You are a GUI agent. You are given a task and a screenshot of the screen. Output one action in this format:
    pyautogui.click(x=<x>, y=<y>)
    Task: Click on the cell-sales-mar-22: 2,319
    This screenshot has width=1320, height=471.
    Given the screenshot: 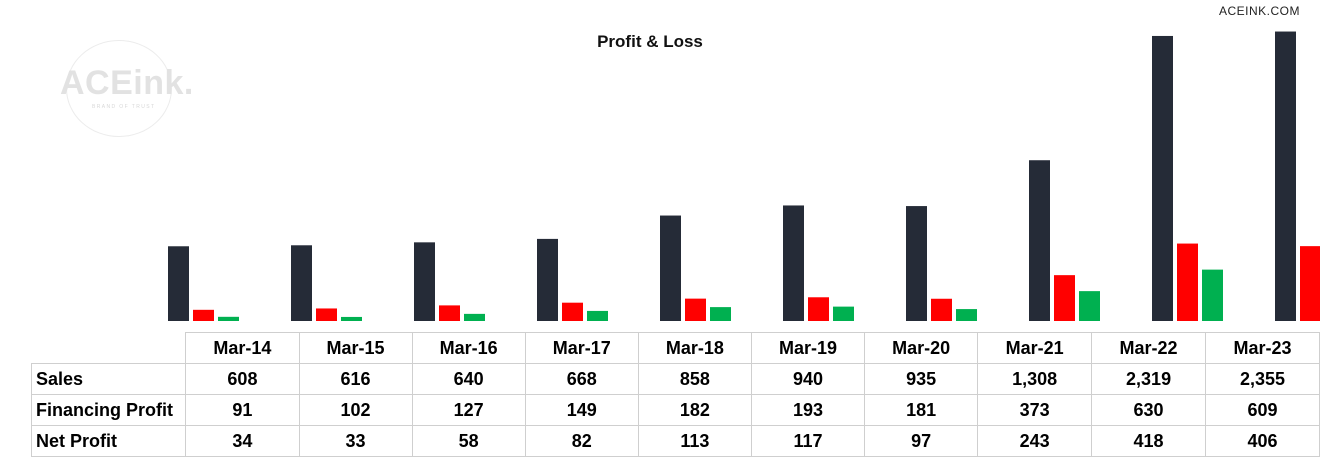 What is the action you would take?
    pyautogui.click(x=1149, y=379)
    